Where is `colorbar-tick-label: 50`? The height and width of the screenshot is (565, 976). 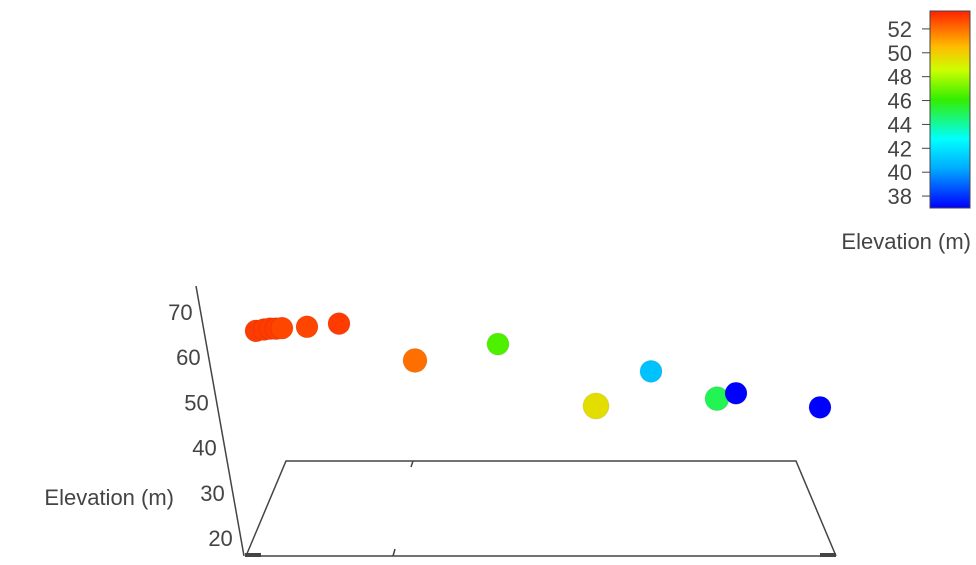
colorbar-tick-label: 50 is located at coordinates (900, 53).